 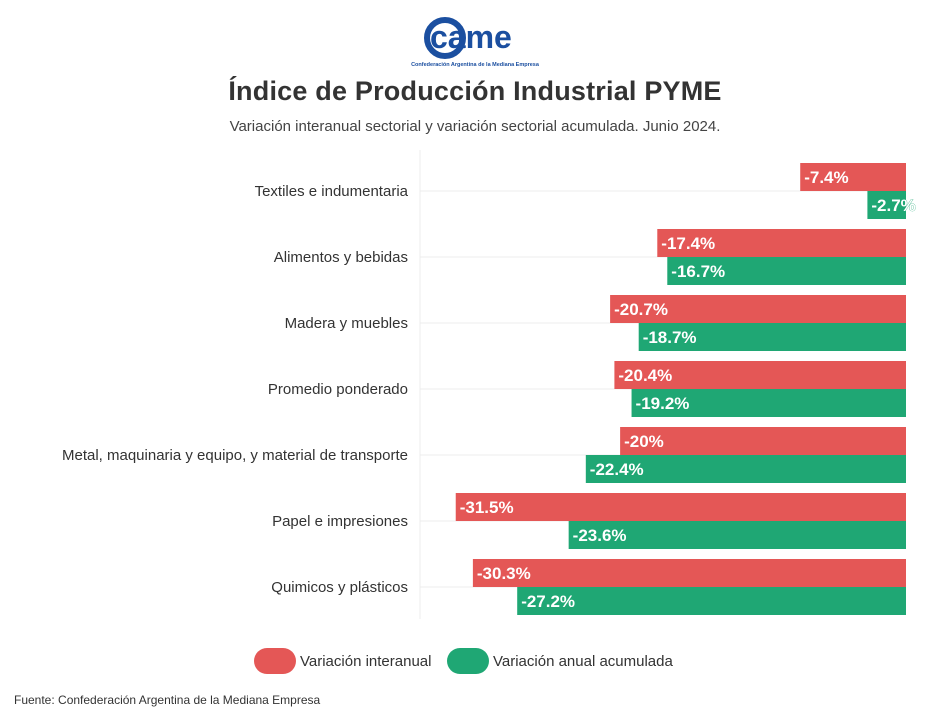 I want to click on data-label: -22.4%, so click(x=617, y=469).